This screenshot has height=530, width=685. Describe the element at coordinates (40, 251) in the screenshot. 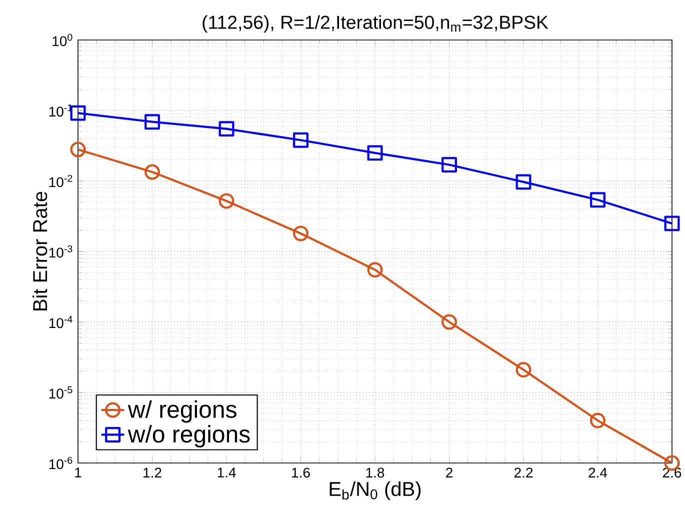

I see `y-axis-title: Bit Error Rate` at that location.